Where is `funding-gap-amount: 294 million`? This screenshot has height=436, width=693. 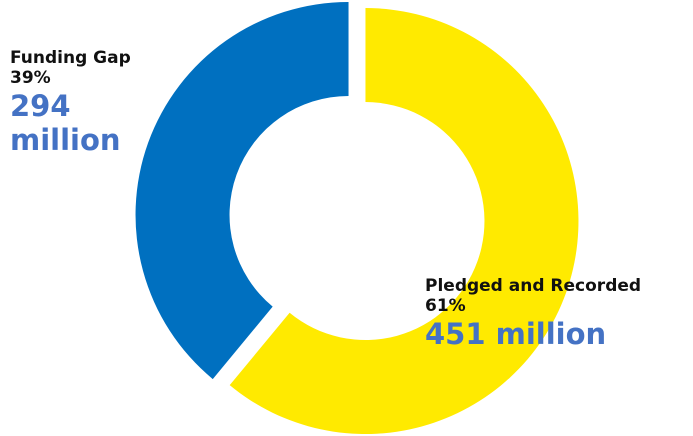 funding-gap-amount: 294 million is located at coordinates (65, 122).